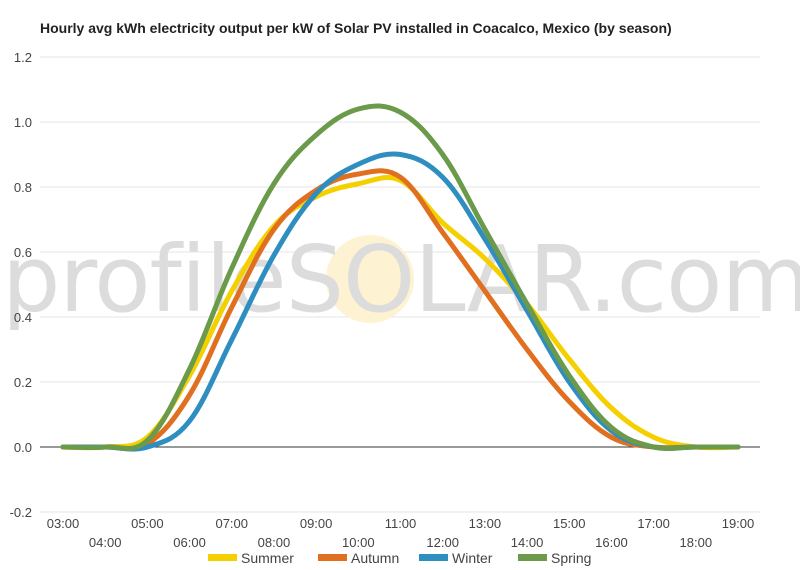 The image size is (800, 570). Describe the element at coordinates (274, 542) in the screenshot. I see `x-tick-label: 08:00` at that location.